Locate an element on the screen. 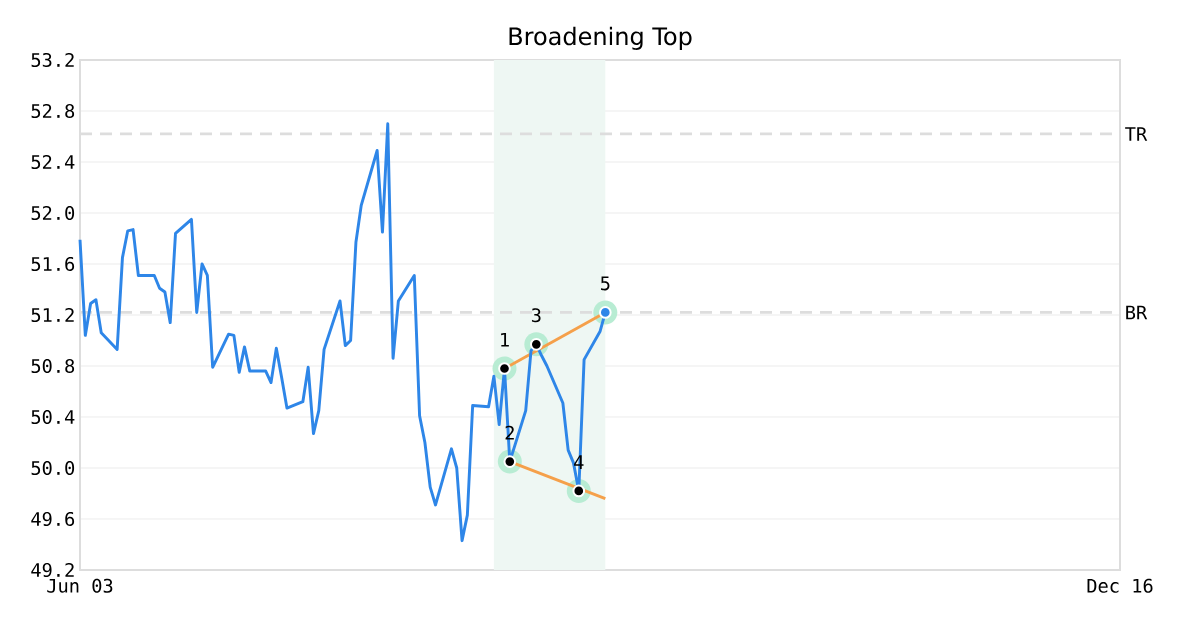 This screenshot has height=630, width=1200. ref-line-label: TR is located at coordinates (1136, 134).